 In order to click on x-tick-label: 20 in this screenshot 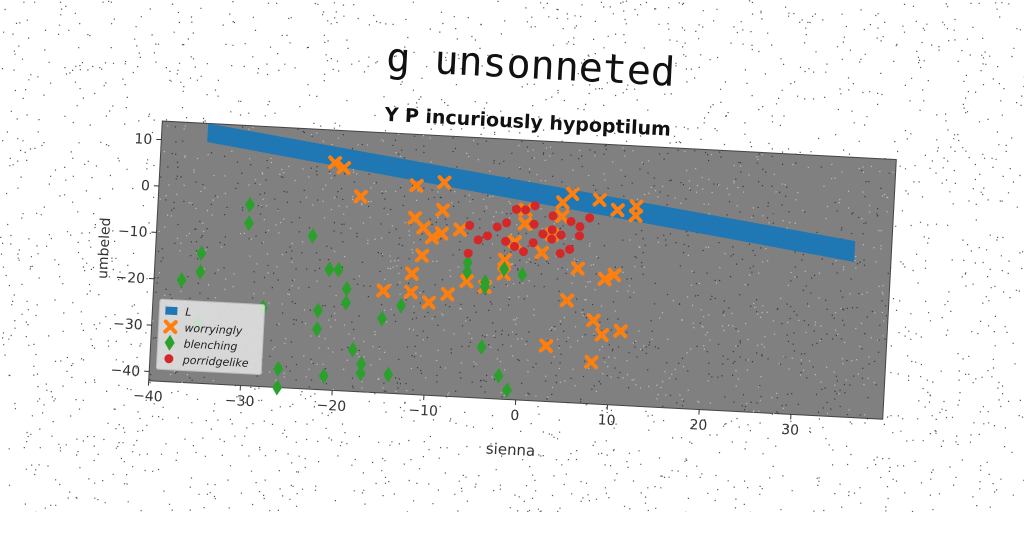, I will do `click(698, 425)`.